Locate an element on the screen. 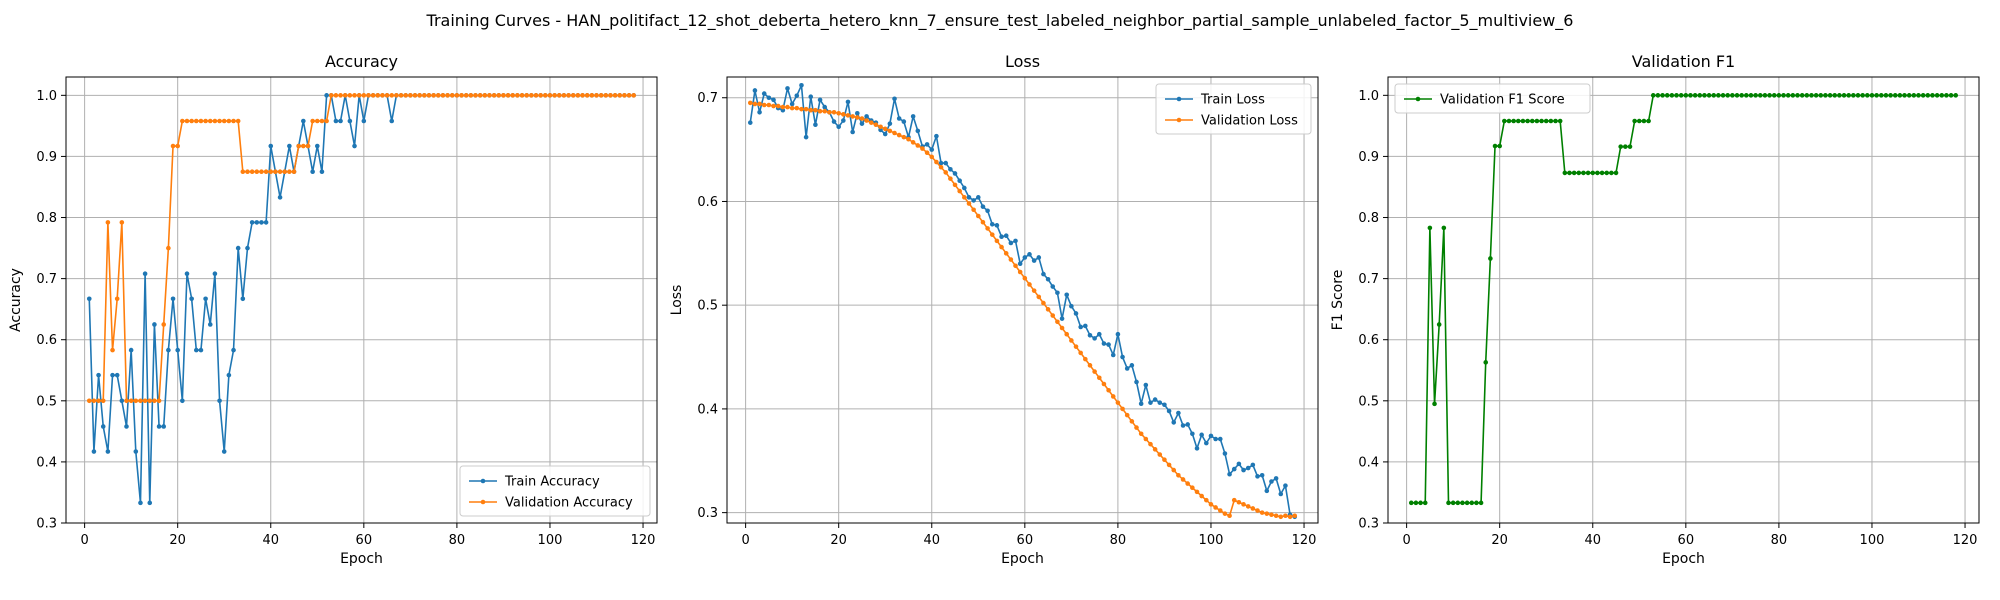  panel-title: Loss is located at coordinates (1022, 61).